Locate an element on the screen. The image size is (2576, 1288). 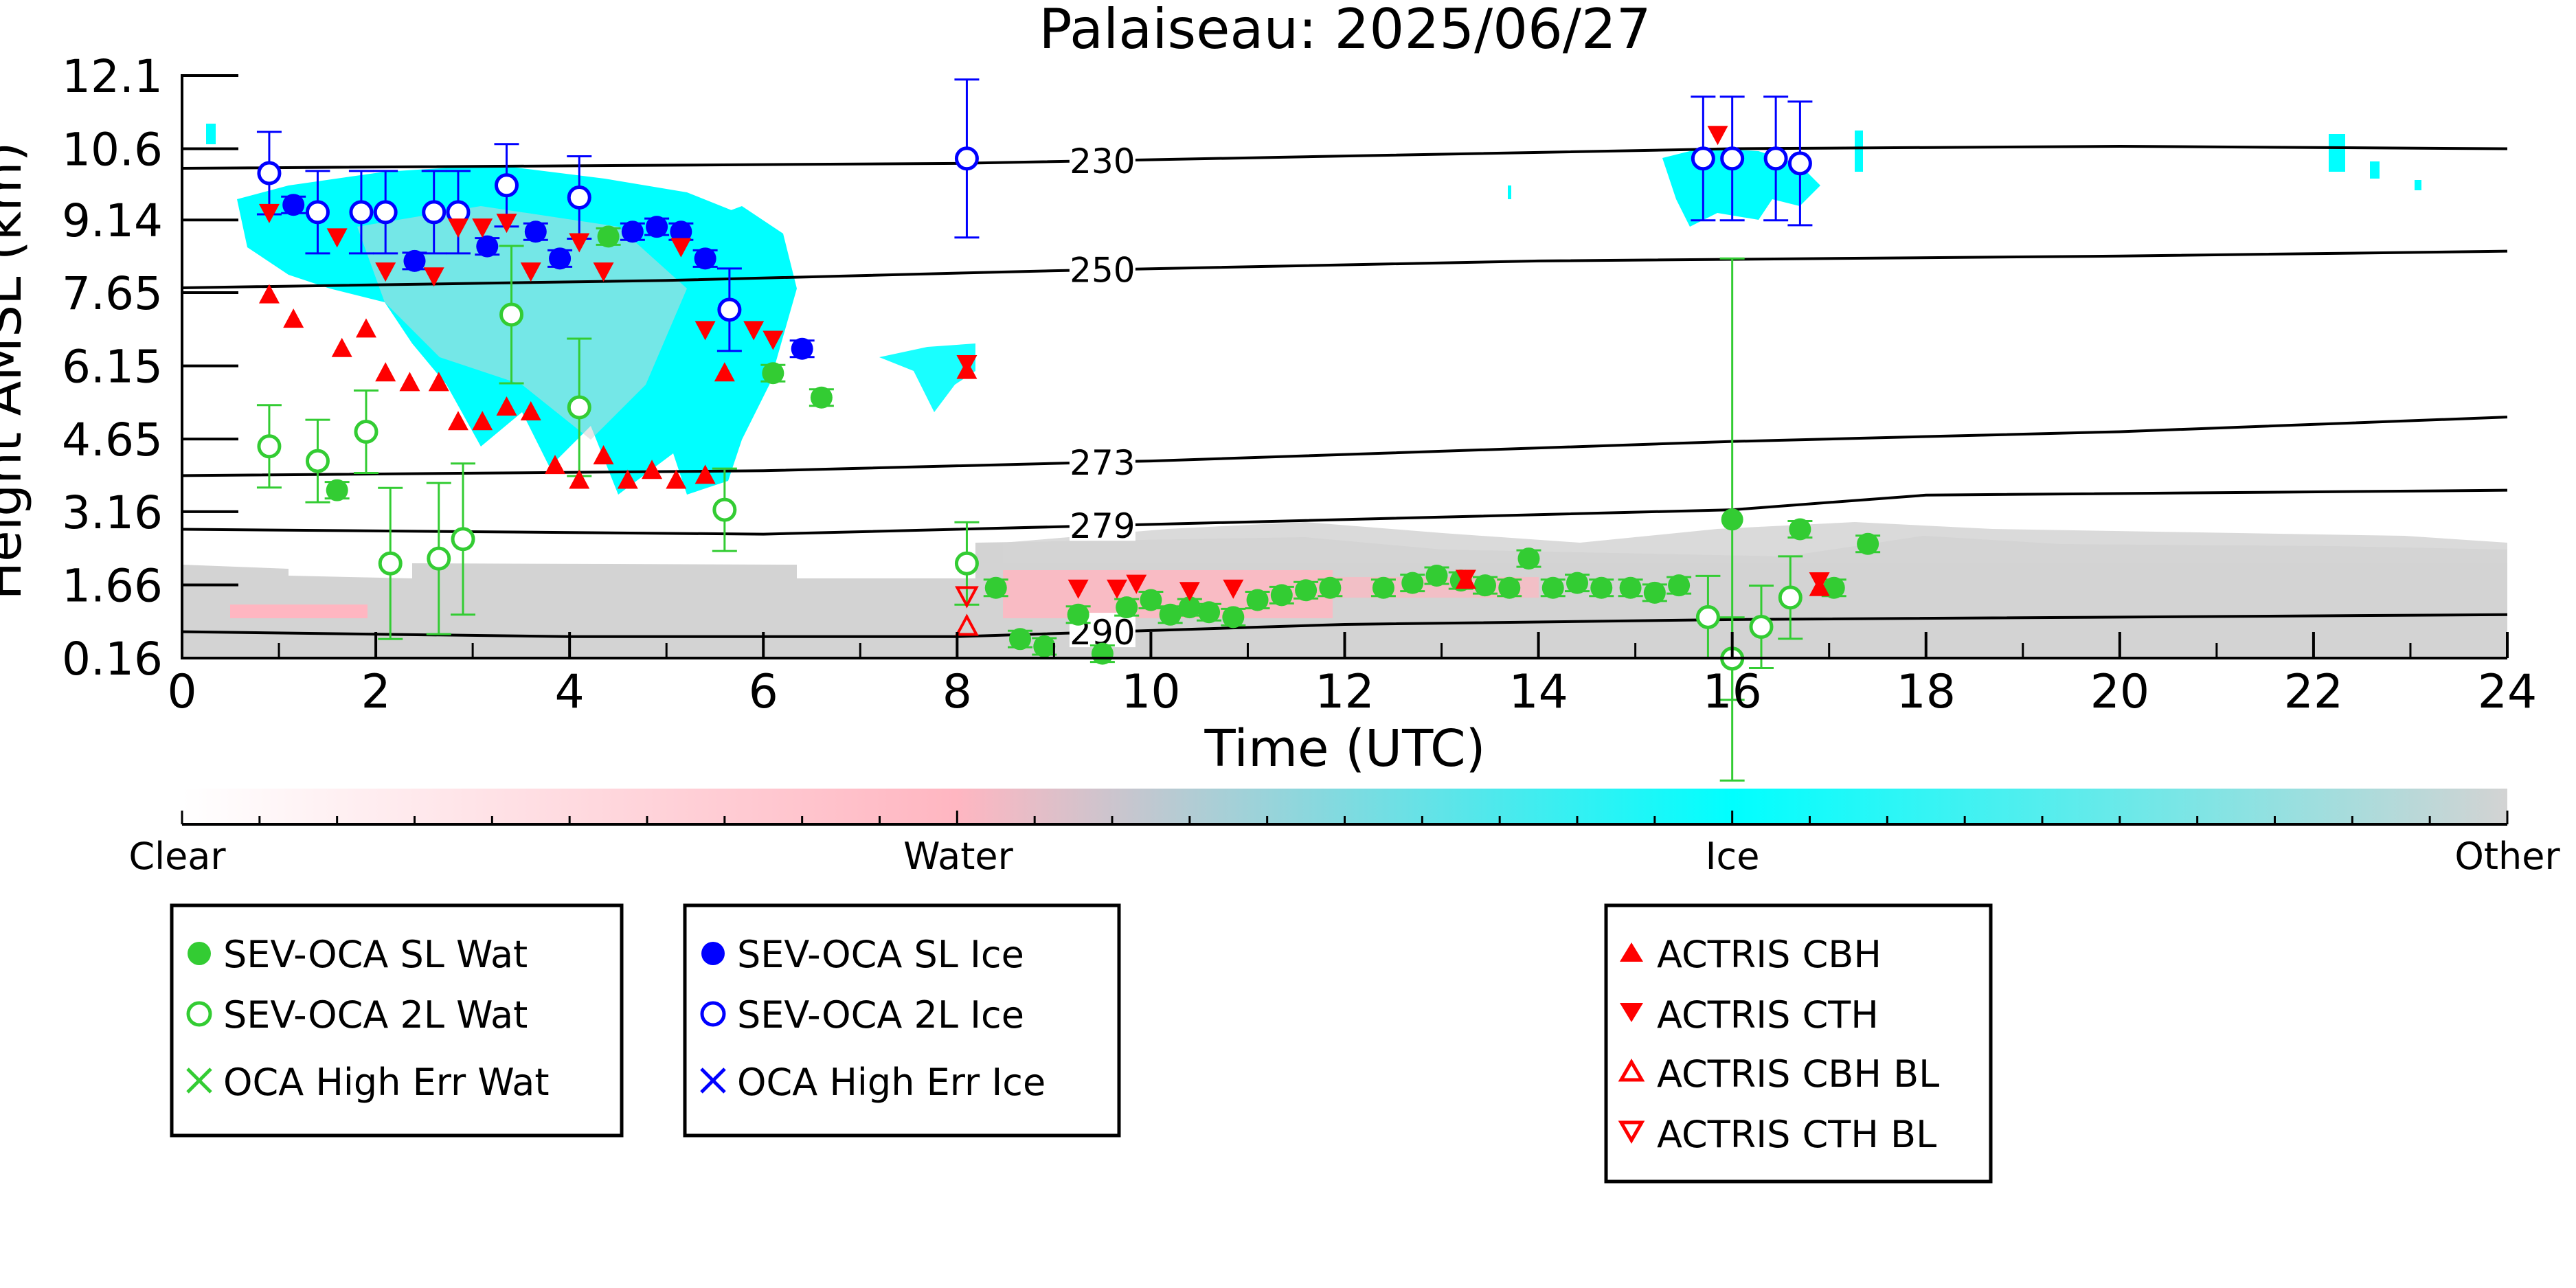
x-tick-label: 6 is located at coordinates (763, 692).